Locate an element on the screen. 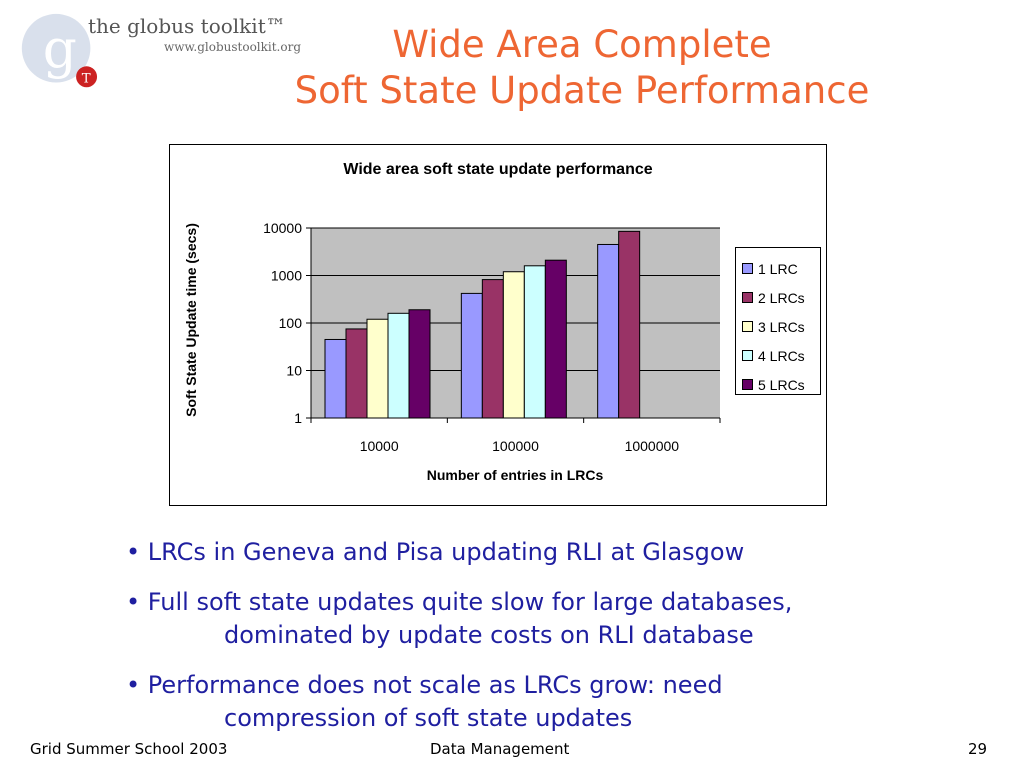 Image resolution: width=1024 pixels, height=768 pixels. chart-legend: 1 LRC 2 LRCs 3 LRCs 4 LRCs 5 LRCs is located at coordinates (778, 321).